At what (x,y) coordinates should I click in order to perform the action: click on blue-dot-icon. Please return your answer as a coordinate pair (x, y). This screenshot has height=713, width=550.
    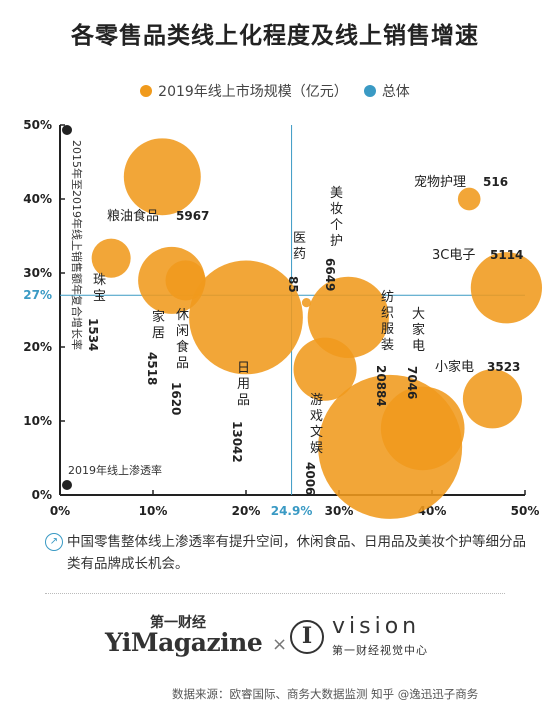
    Looking at the image, I should click on (369, 91).